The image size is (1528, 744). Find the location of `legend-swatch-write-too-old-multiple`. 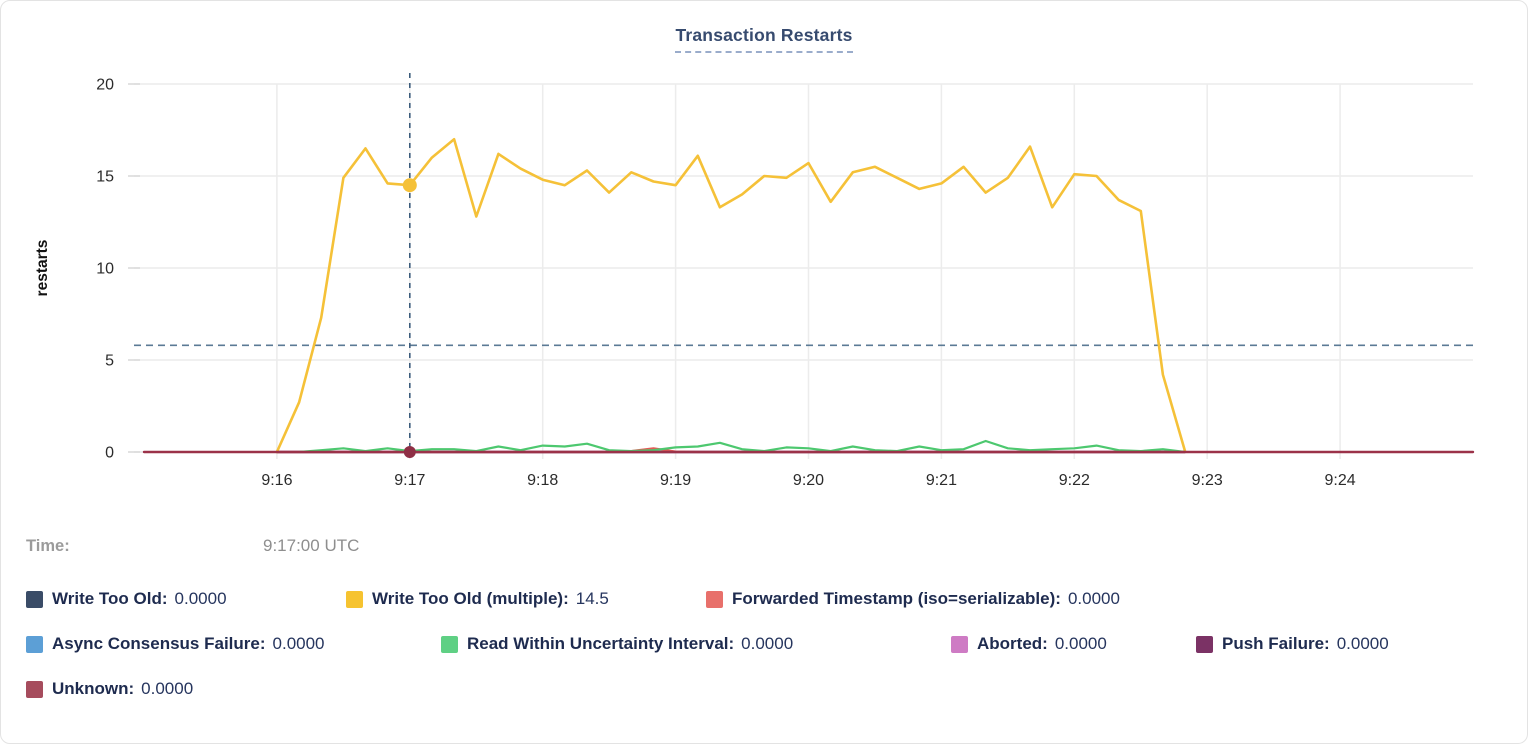

legend-swatch-write-too-old-multiple is located at coordinates (354, 599).